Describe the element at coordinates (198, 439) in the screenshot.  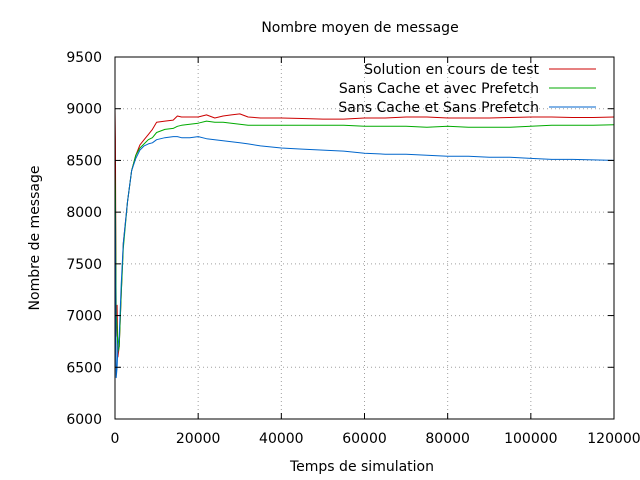
I see `x-tick-label: 20000` at that location.